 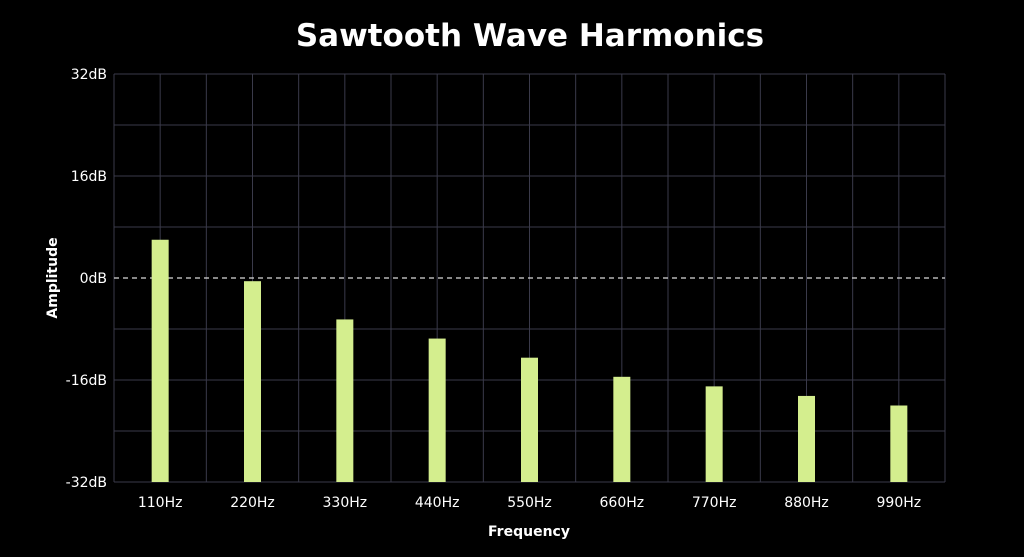 I want to click on y-tick-label: -16dB, so click(x=86, y=381).